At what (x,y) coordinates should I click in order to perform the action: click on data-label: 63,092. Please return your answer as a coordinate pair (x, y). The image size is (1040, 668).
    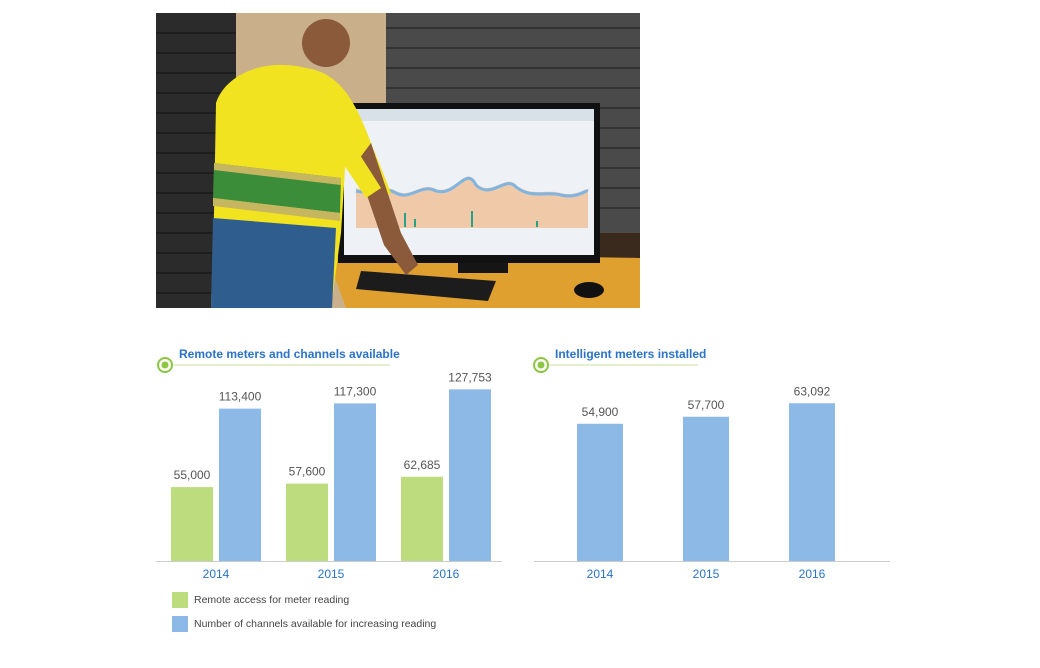
    Looking at the image, I should click on (812, 391).